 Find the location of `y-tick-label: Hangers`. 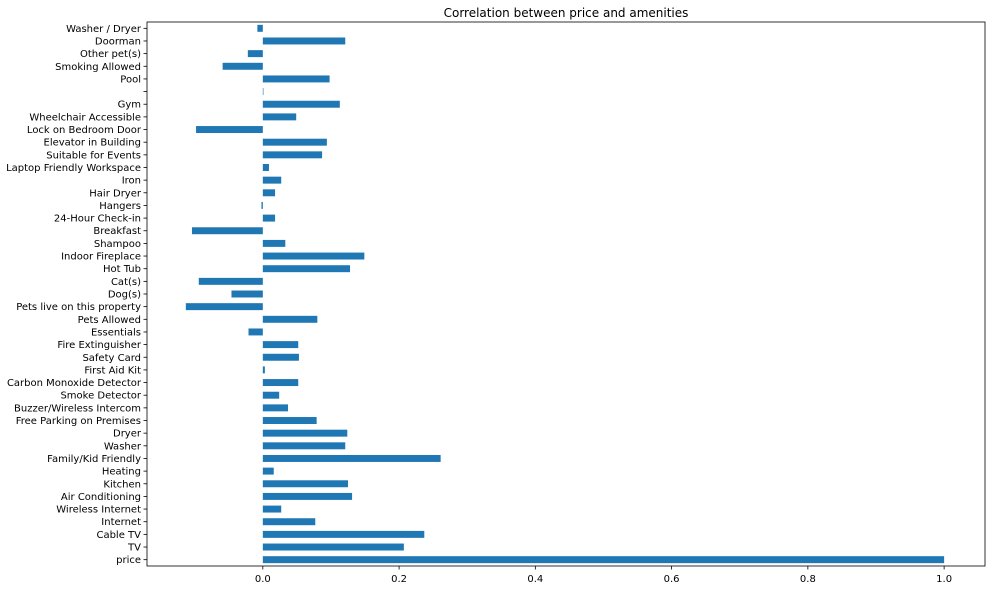

y-tick-label: Hangers is located at coordinates (120, 206).